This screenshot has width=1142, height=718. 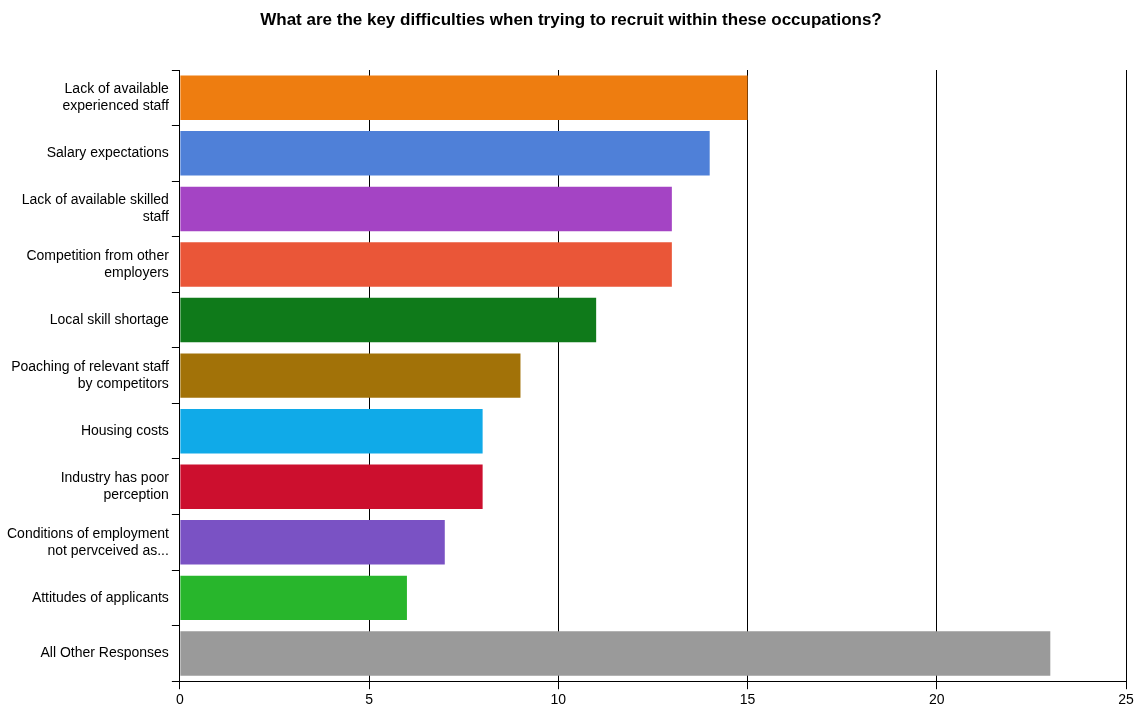 What do you see at coordinates (747, 699) in the screenshot?
I see `x-tick-label: 15` at bounding box center [747, 699].